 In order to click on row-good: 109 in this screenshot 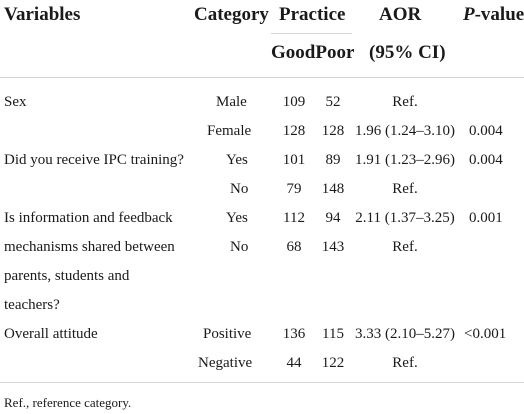, I will do `click(294, 102)`.